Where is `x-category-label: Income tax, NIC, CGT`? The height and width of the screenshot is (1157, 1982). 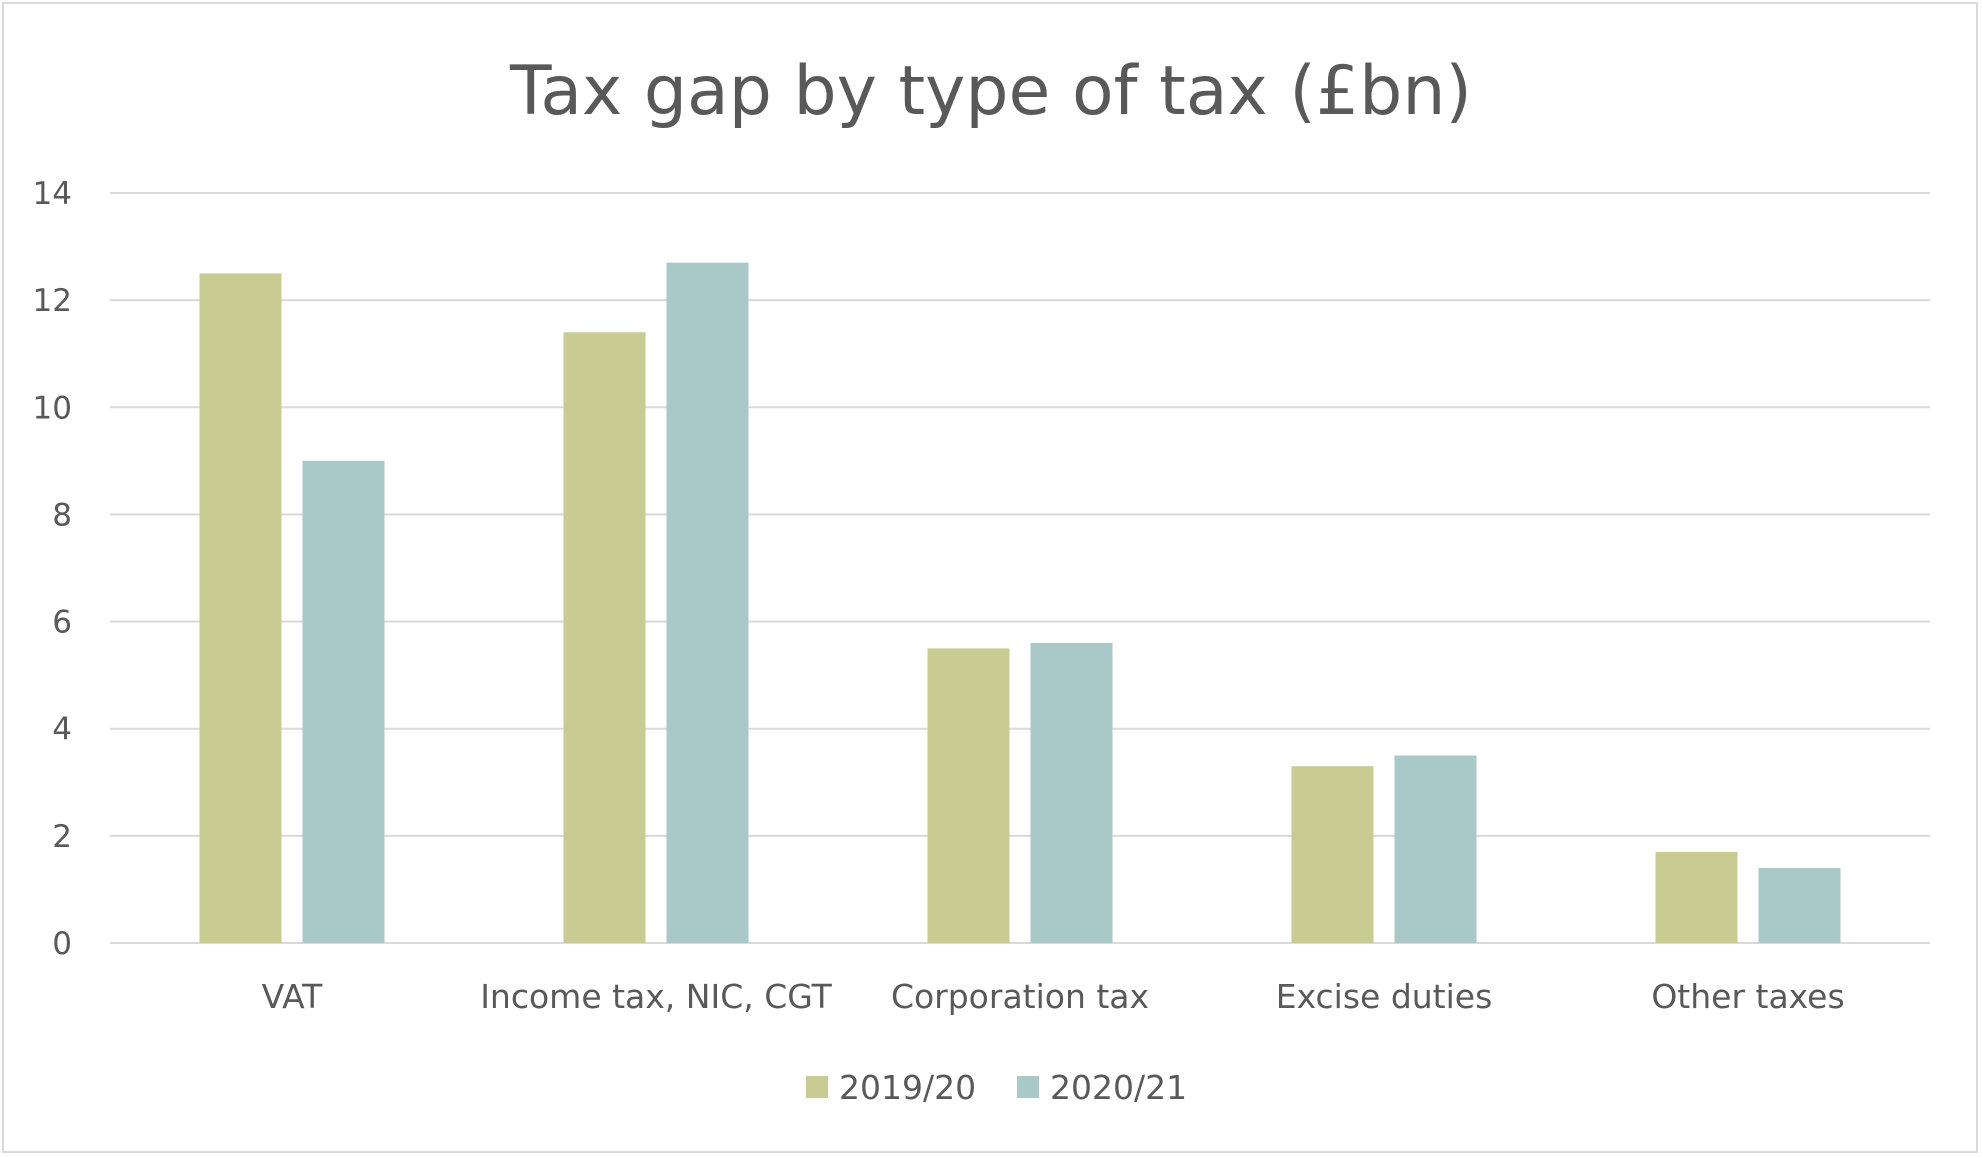 x-category-label: Income tax, NIC, CGT is located at coordinates (656, 996).